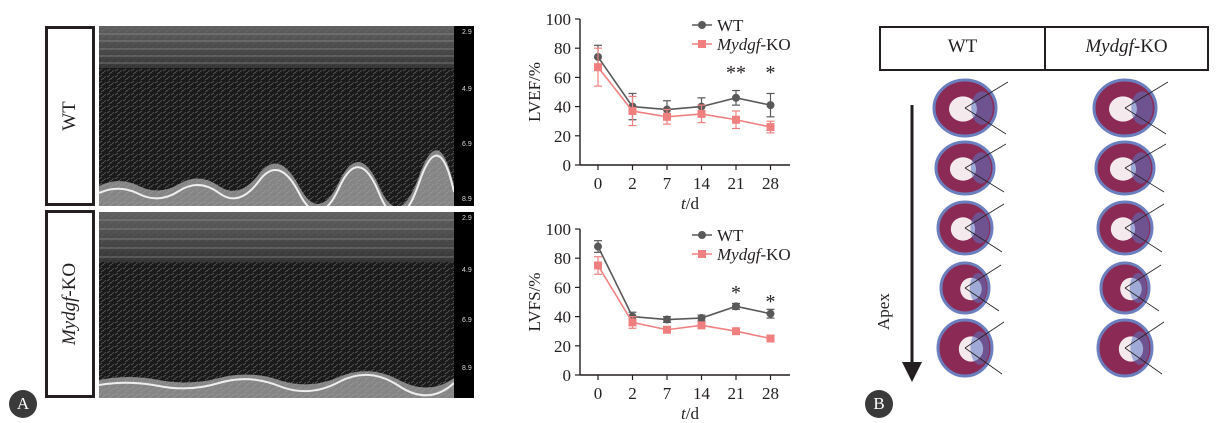 The width and height of the screenshot is (1216, 423). Describe the element at coordinates (534, 302) in the screenshot. I see `y-axis-label: LVFS/%` at that location.